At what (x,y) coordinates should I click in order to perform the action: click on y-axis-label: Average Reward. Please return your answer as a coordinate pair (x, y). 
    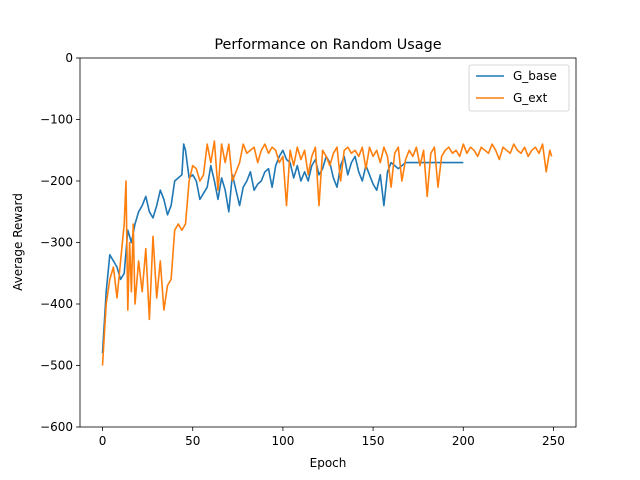
    Looking at the image, I should click on (18, 242).